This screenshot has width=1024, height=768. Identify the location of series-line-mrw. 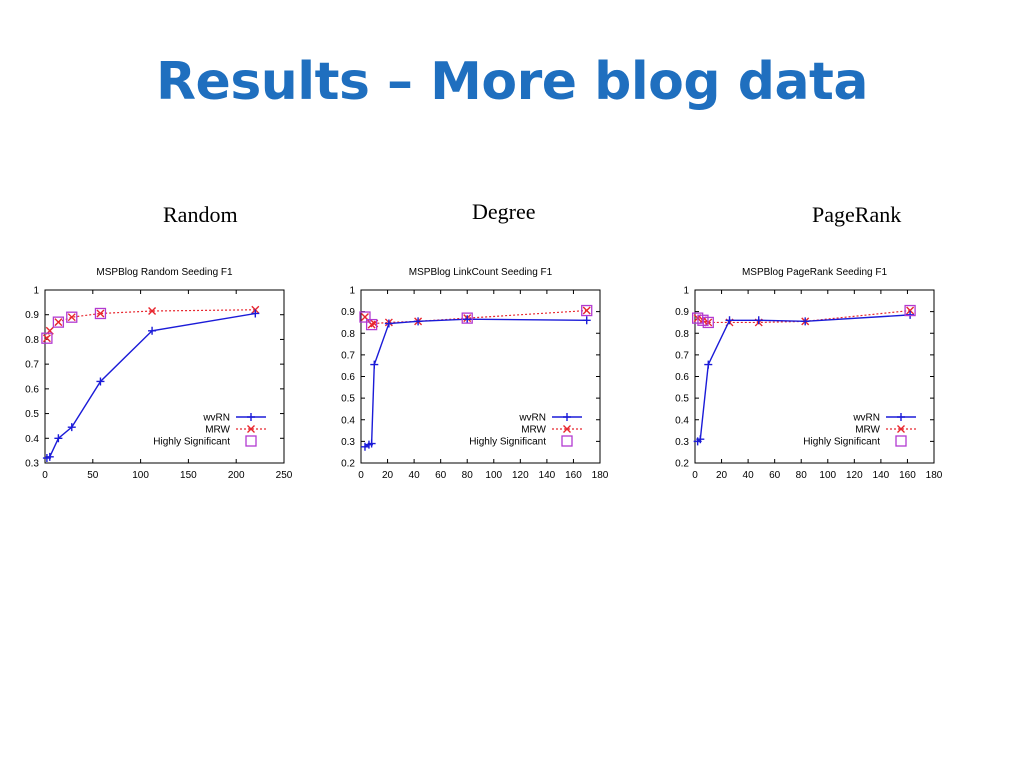
(151, 324).